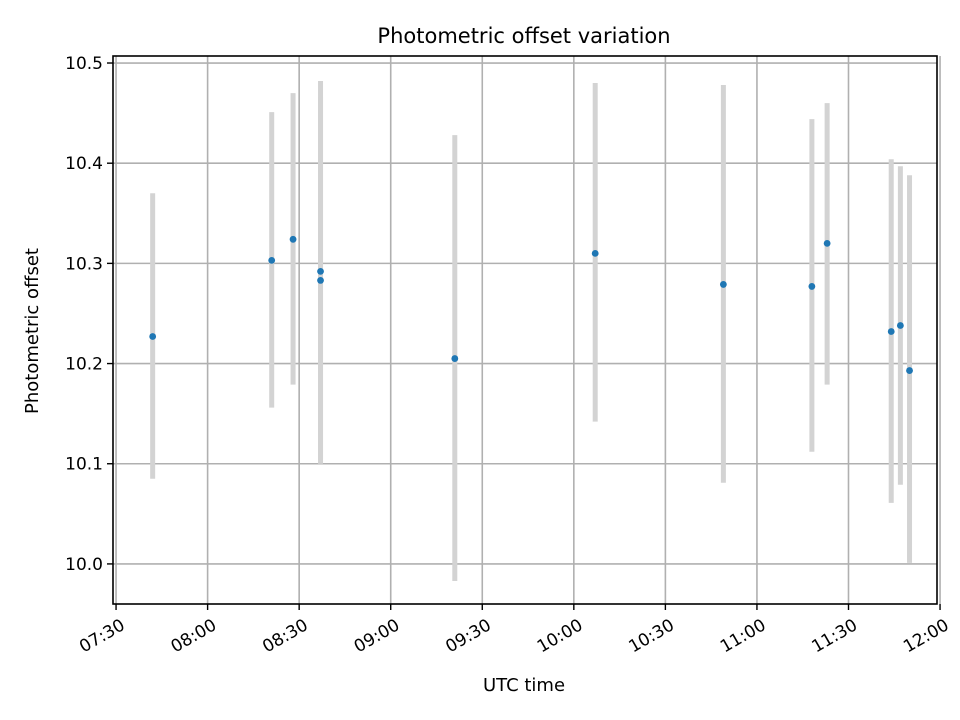 The width and height of the screenshot is (960, 720). I want to click on x-axis-label: UTC time, so click(524, 685).